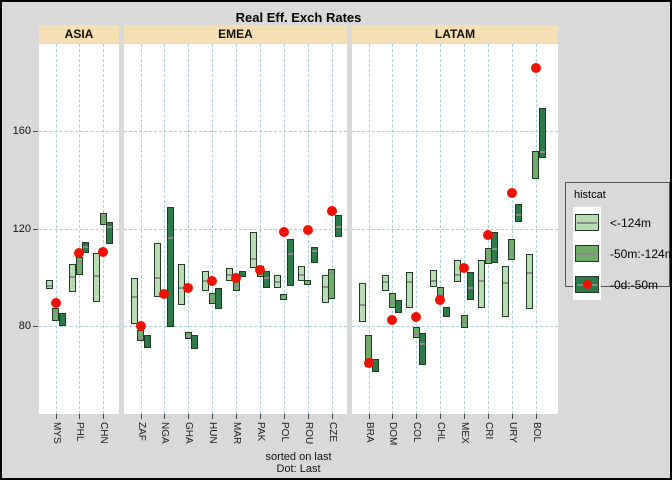 This screenshot has height=480, width=672. I want to click on last-dot-phl, so click(79, 252).